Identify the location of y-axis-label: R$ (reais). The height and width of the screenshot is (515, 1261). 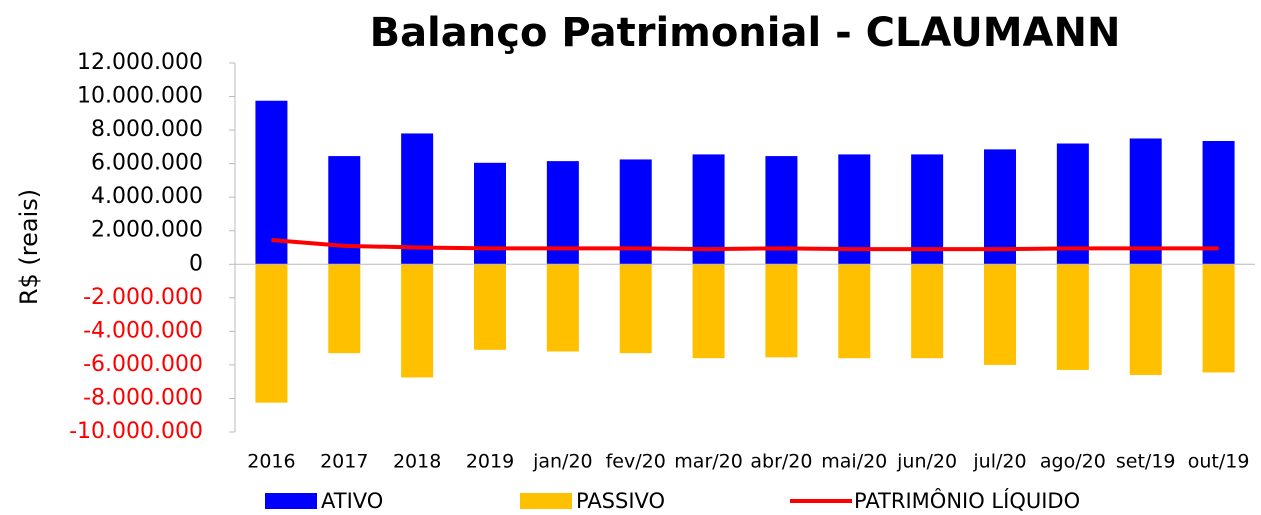
(29, 247).